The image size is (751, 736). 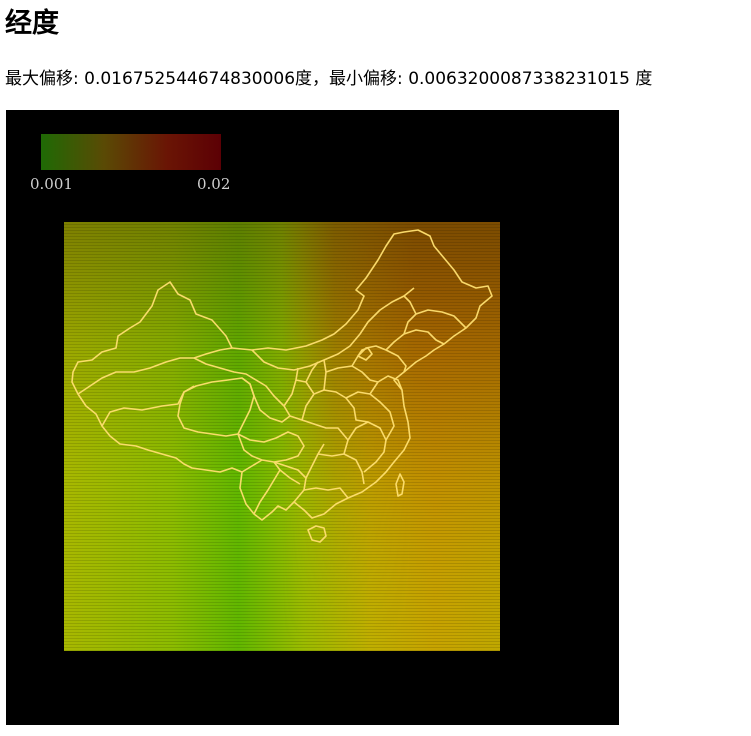 I want to click on max-offset-unit: 度, so click(x=304, y=79).